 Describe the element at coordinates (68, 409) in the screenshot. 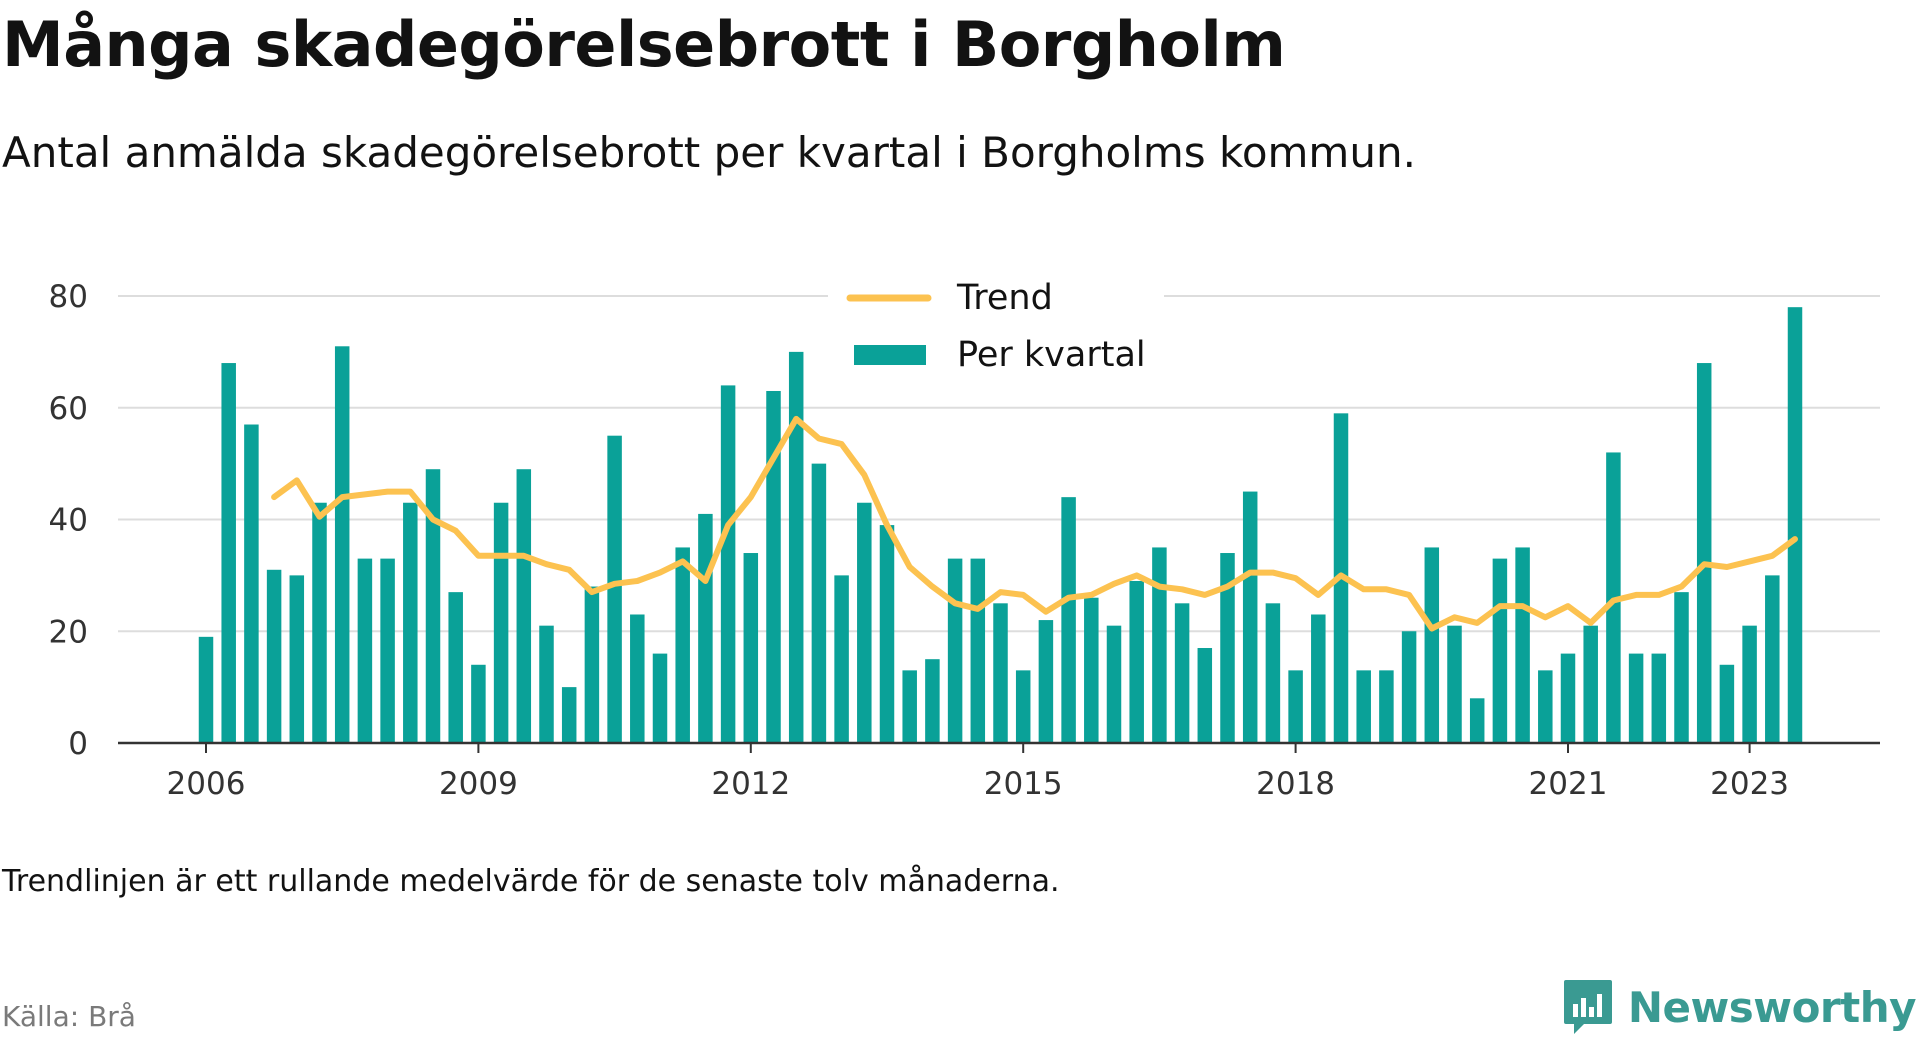

I see `y-tick-label: 60` at that location.